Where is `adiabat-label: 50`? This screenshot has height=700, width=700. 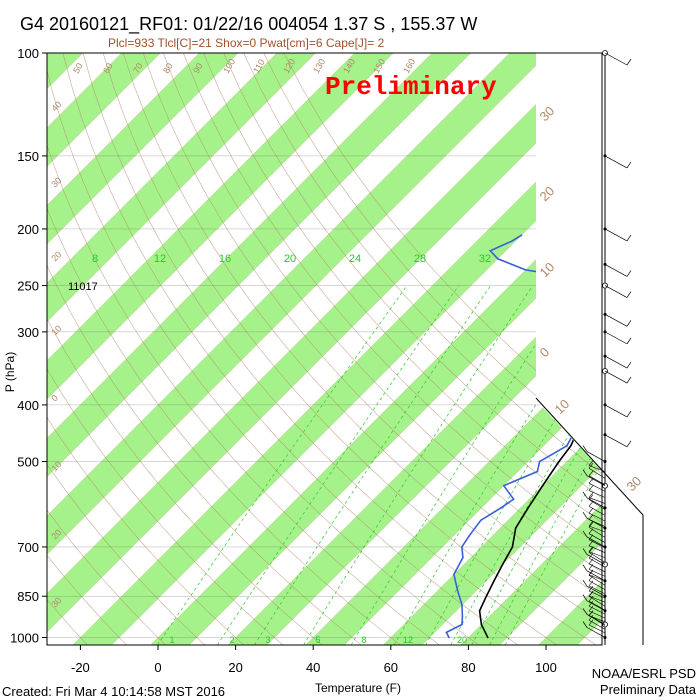 adiabat-label: 50 is located at coordinates (78, 68).